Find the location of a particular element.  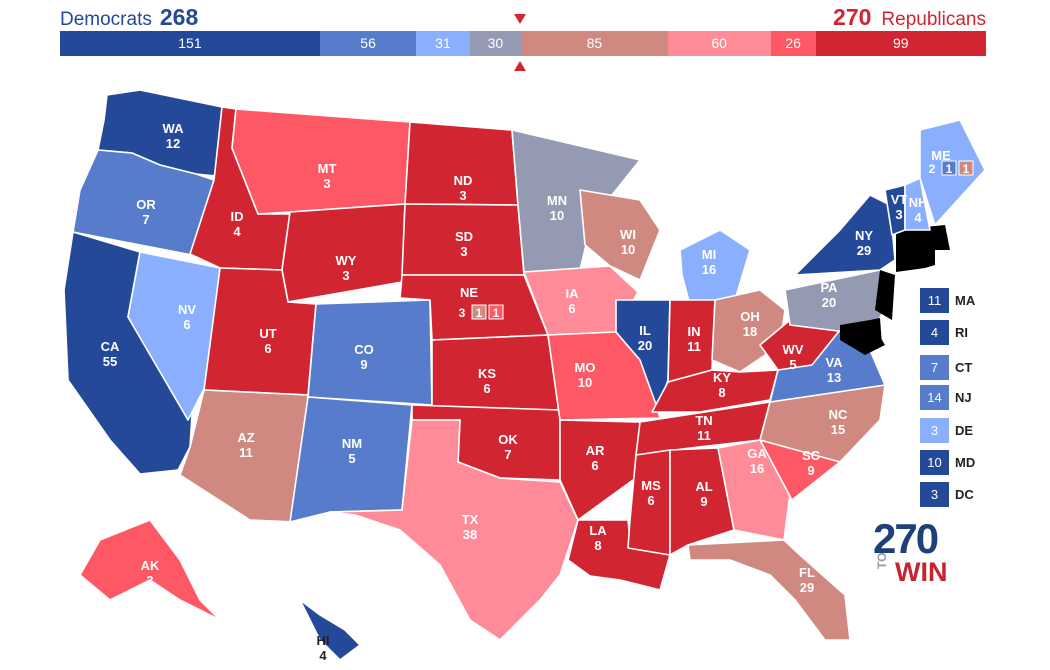

state-ev-ky: 8 is located at coordinates (721, 392).